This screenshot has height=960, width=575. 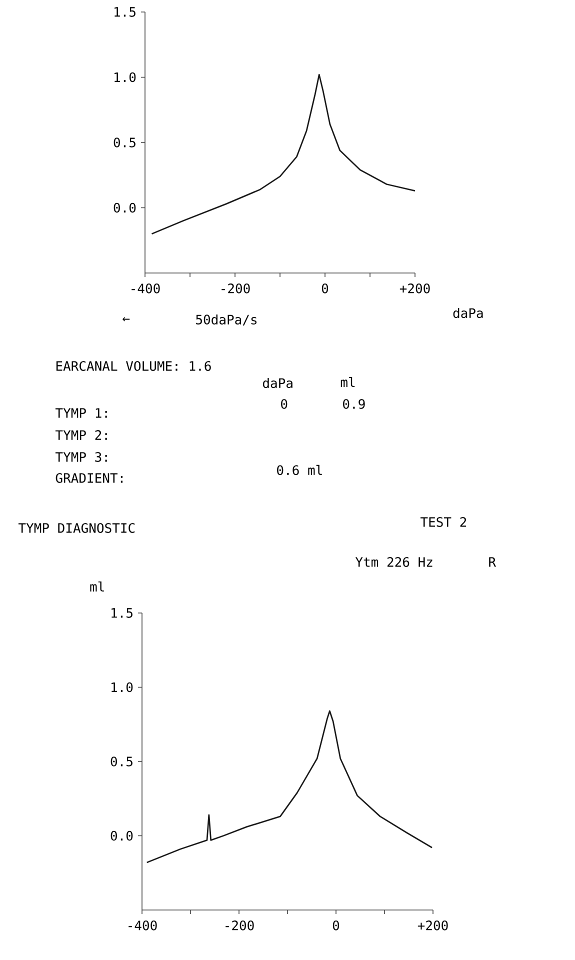 What do you see at coordinates (97, 587) in the screenshot?
I see `y-axis-title: ml` at bounding box center [97, 587].